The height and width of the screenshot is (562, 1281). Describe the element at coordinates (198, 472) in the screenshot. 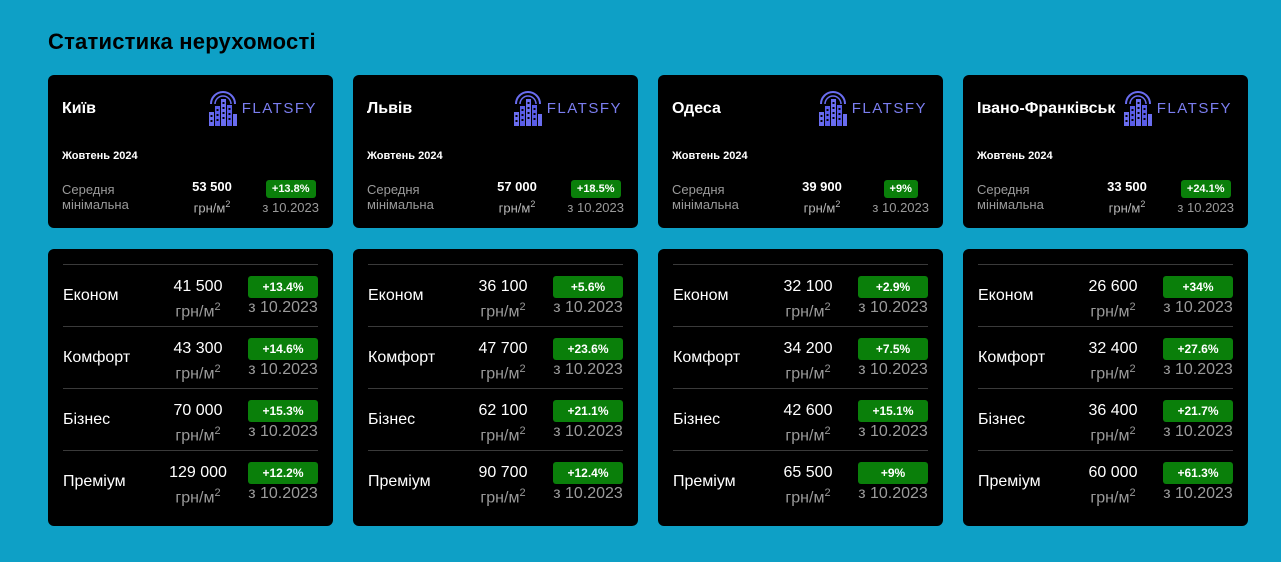

I see `segment-value-number: 129 000` at that location.